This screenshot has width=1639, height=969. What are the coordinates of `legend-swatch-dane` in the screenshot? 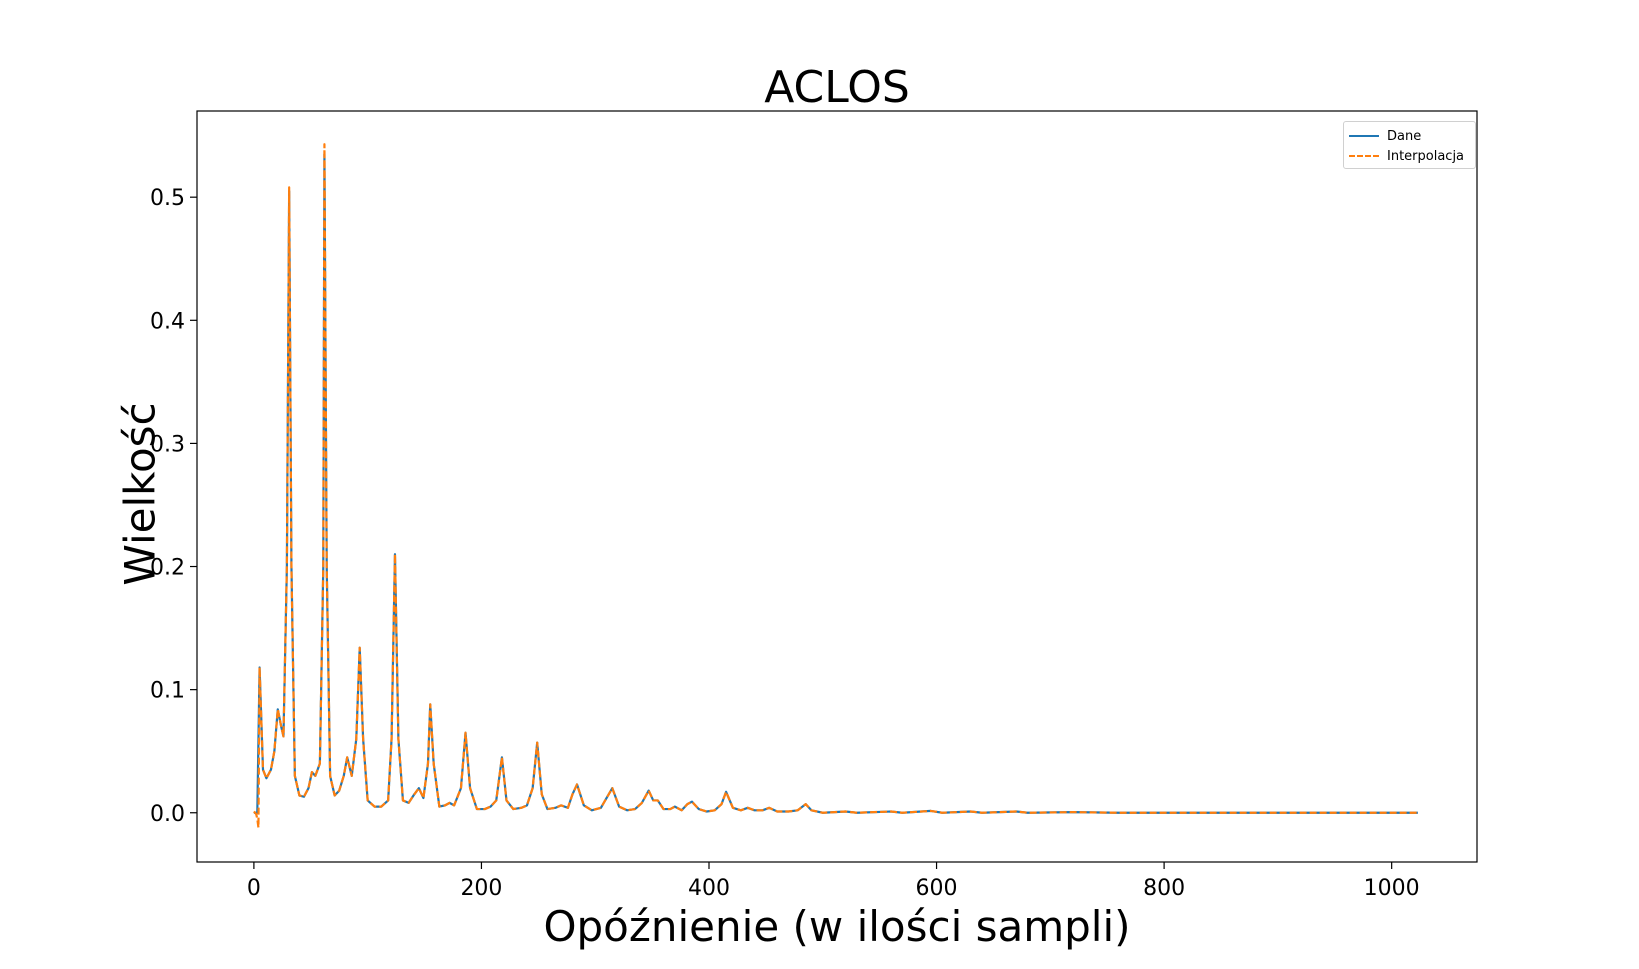 It's located at (1364, 136).